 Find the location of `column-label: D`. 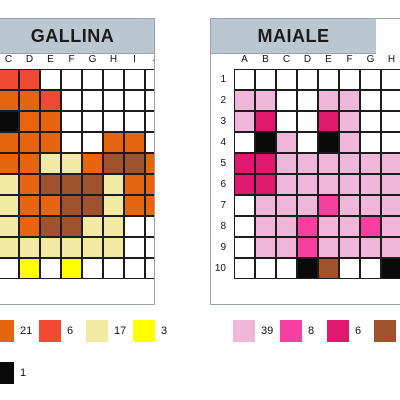

column-label: D is located at coordinates (307, 59).